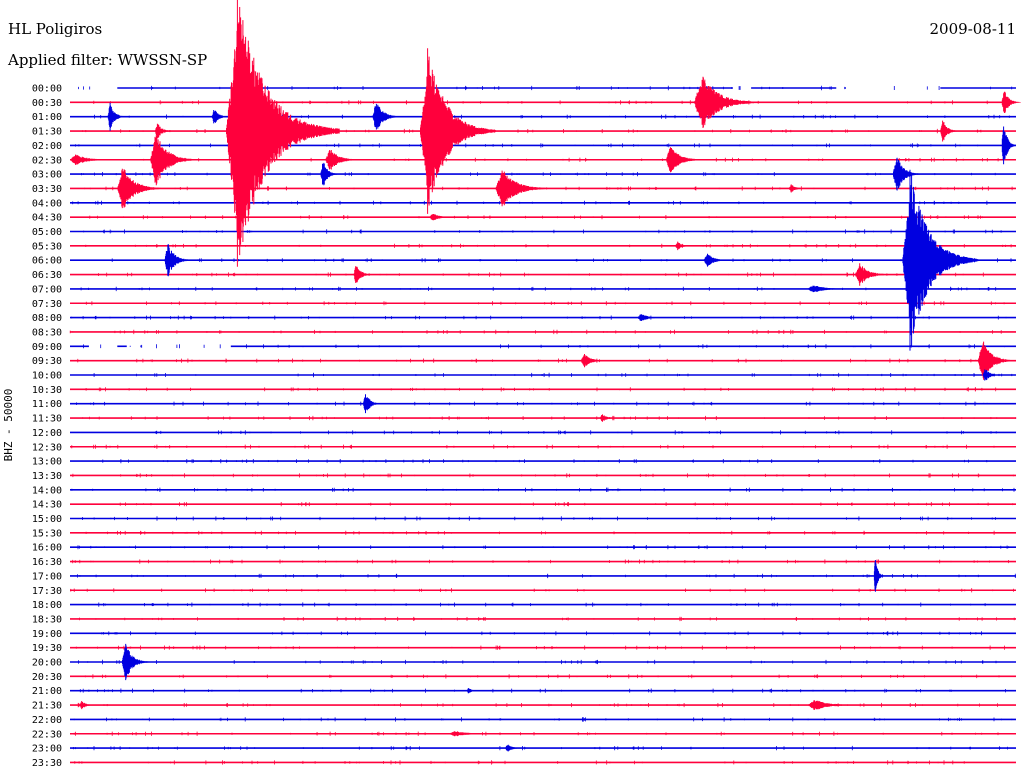 The height and width of the screenshot is (780, 1024). Describe the element at coordinates (47, 634) in the screenshot. I see `row-time-label: 19:00` at that location.